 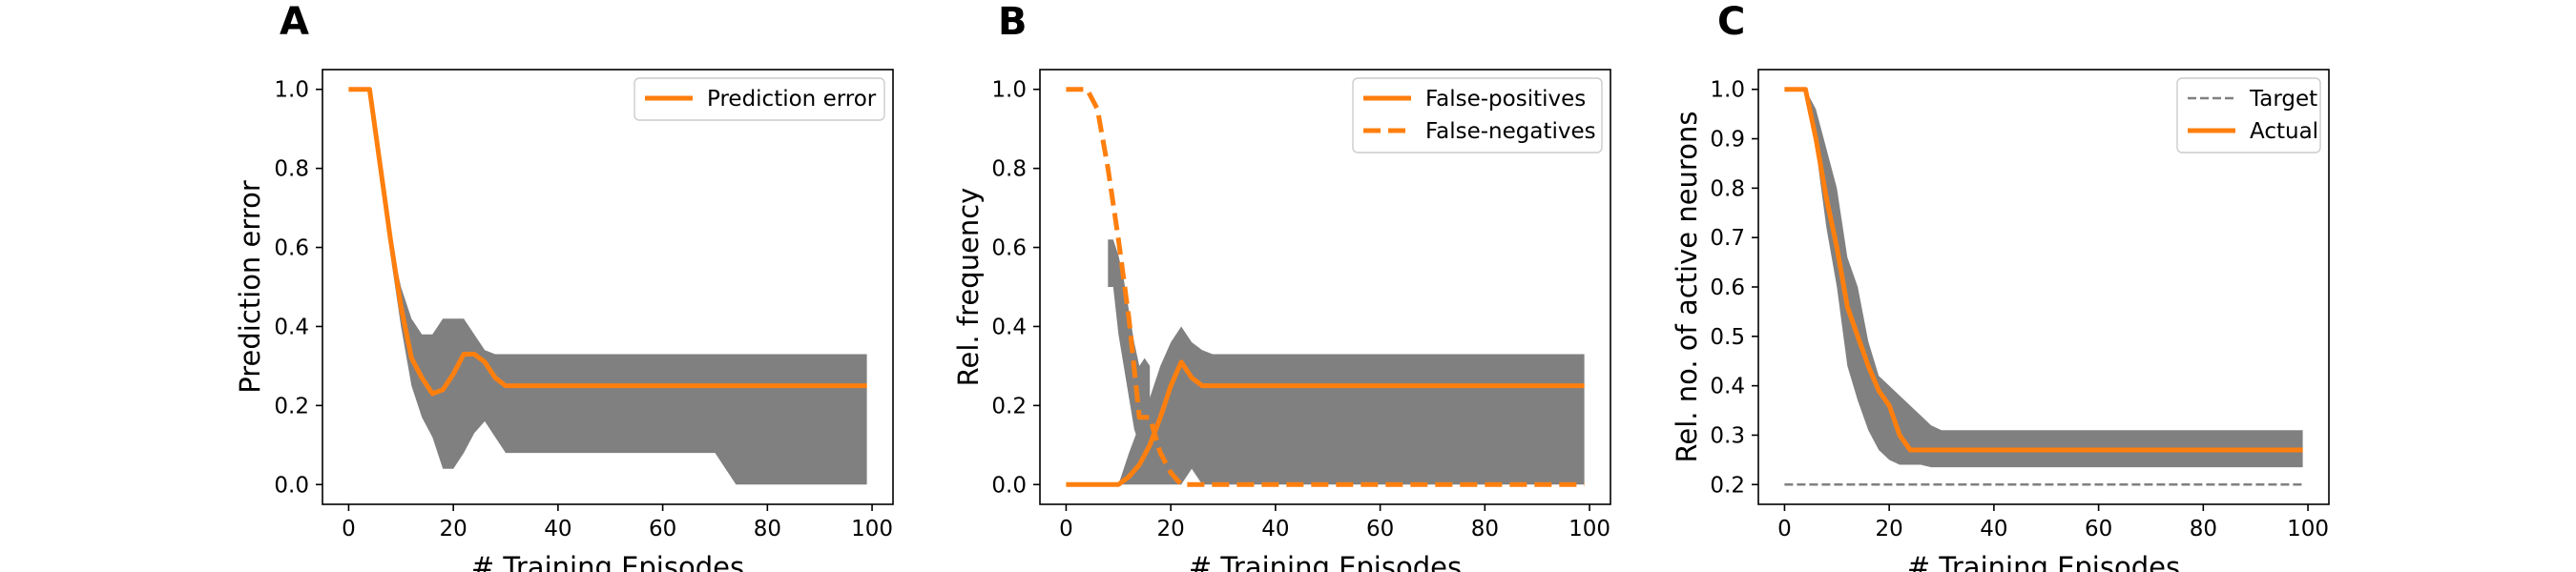 What do you see at coordinates (250, 287) in the screenshot?
I see `panel-a-y-axis-label: Prediction error` at bounding box center [250, 287].